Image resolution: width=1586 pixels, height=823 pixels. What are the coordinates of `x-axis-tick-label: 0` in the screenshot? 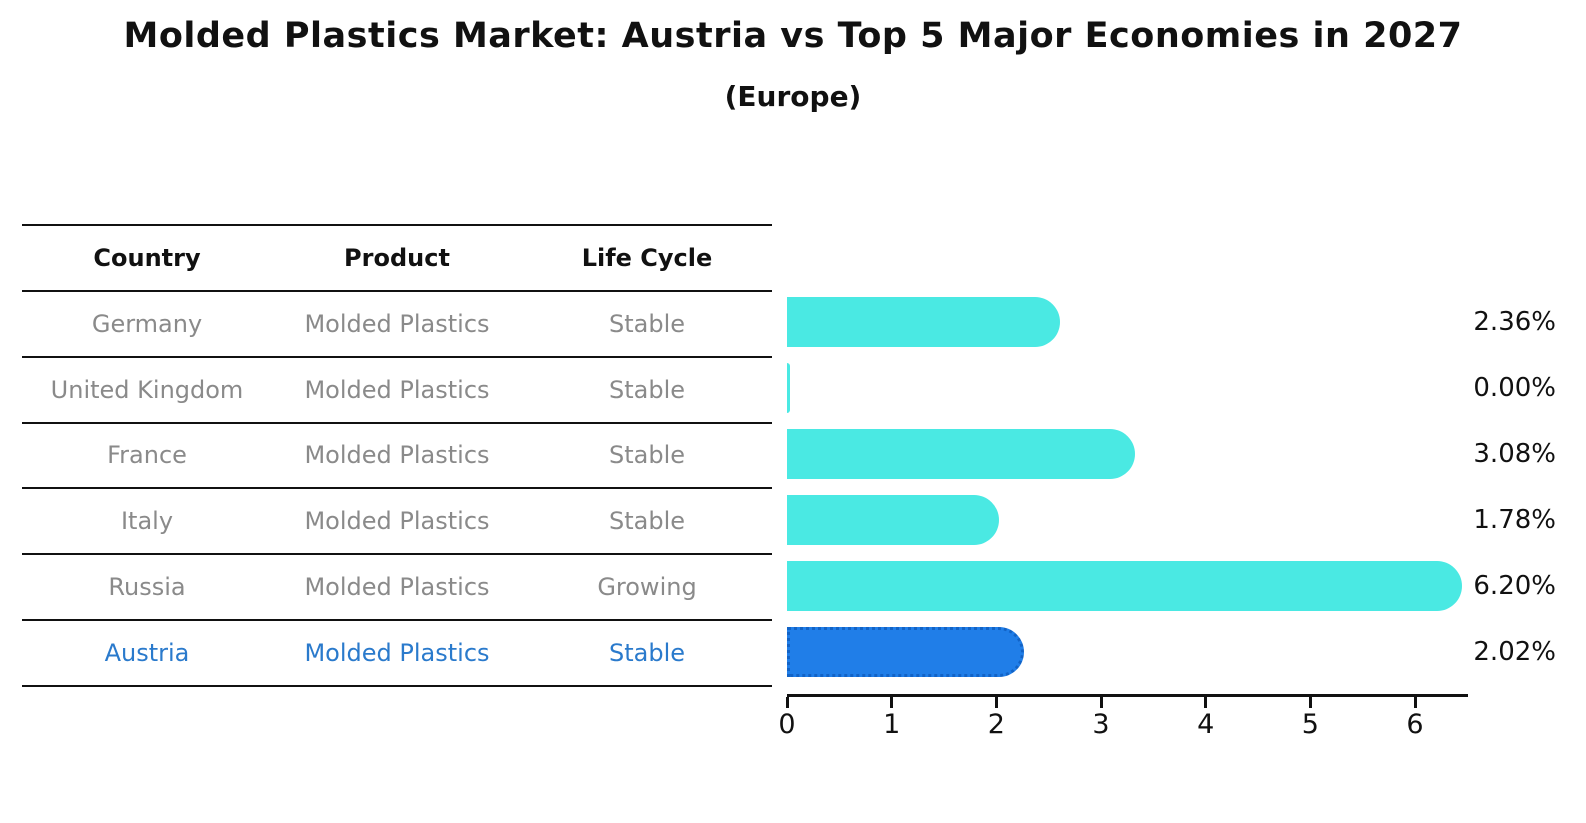 It's located at (787, 724).